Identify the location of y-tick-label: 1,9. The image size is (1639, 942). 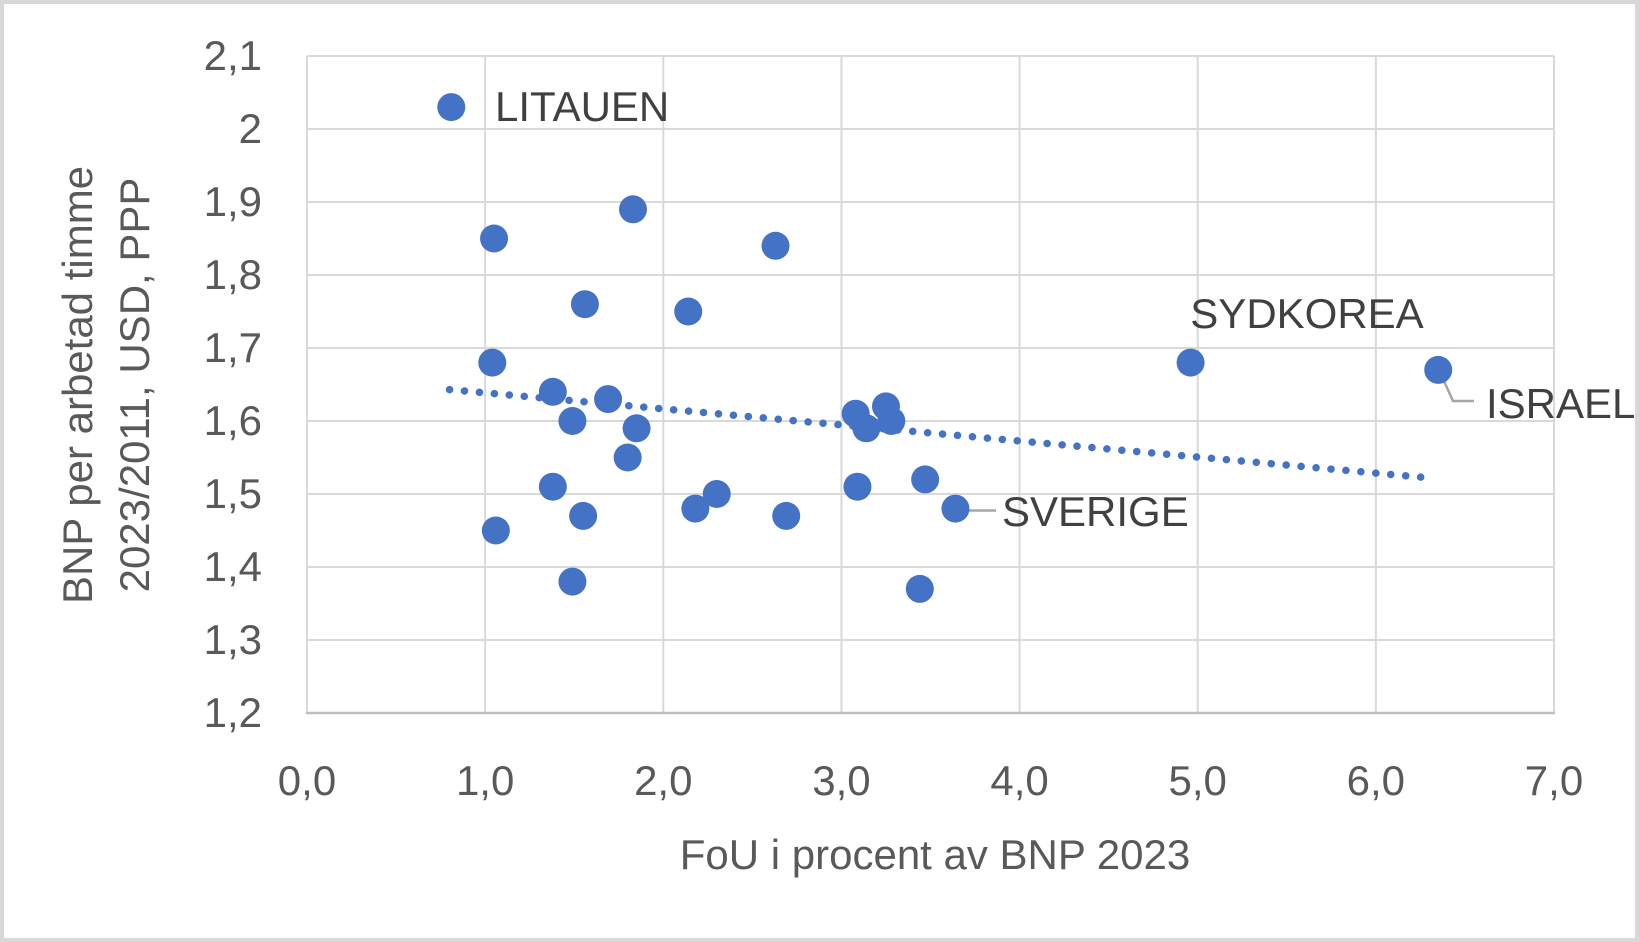
(232, 201).